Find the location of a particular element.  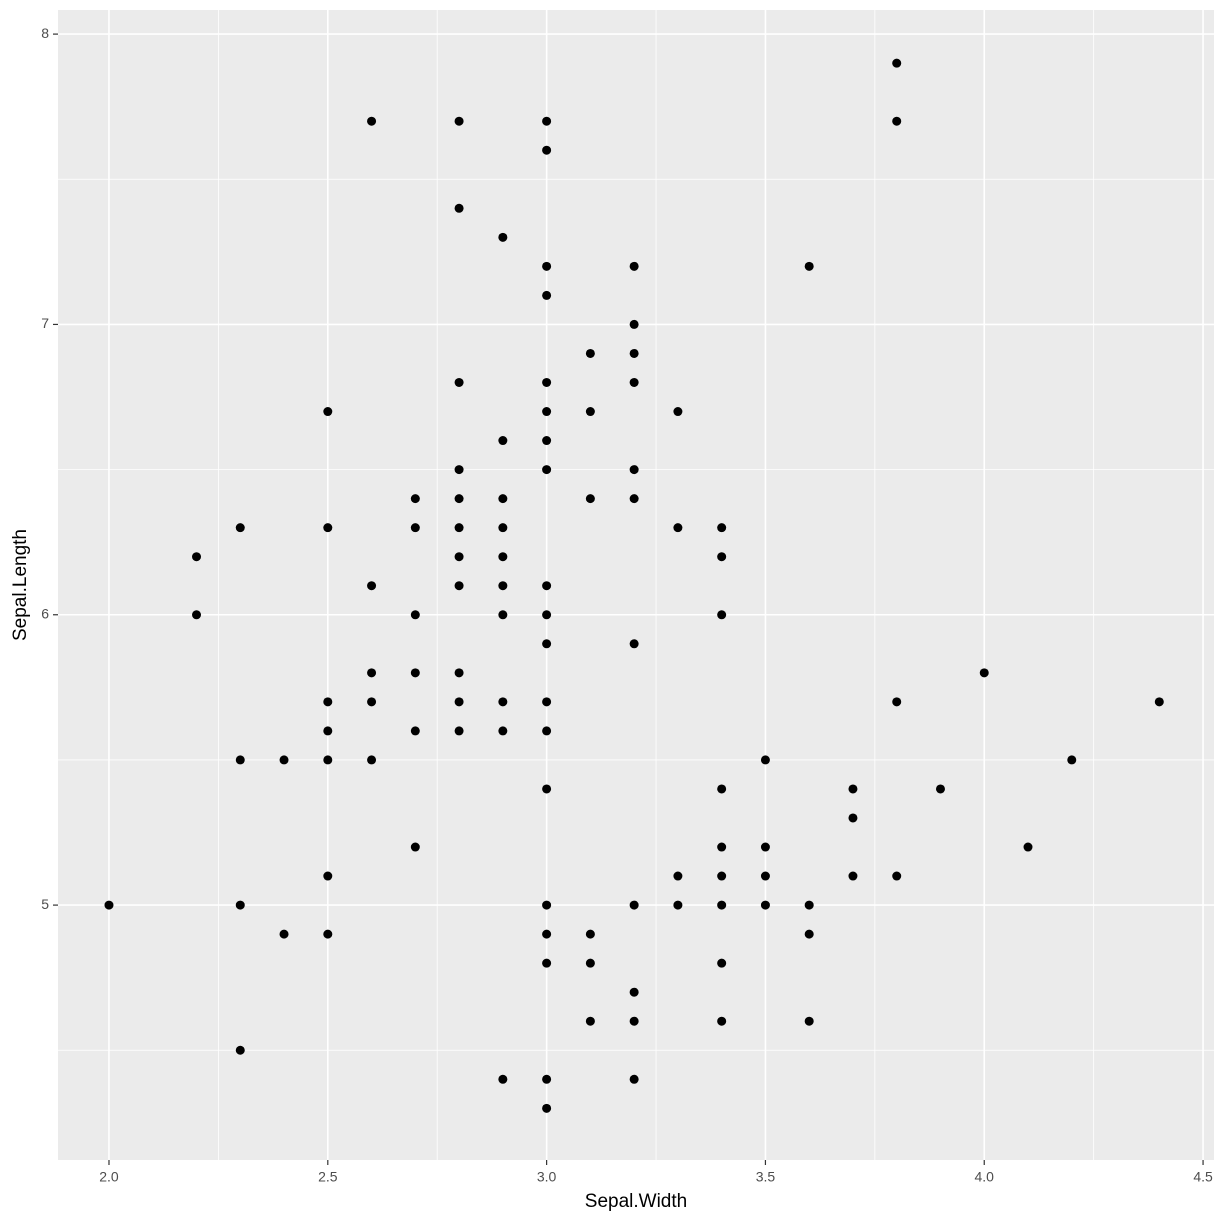

y-axis-title: Sepal.Length is located at coordinates (20, 585).